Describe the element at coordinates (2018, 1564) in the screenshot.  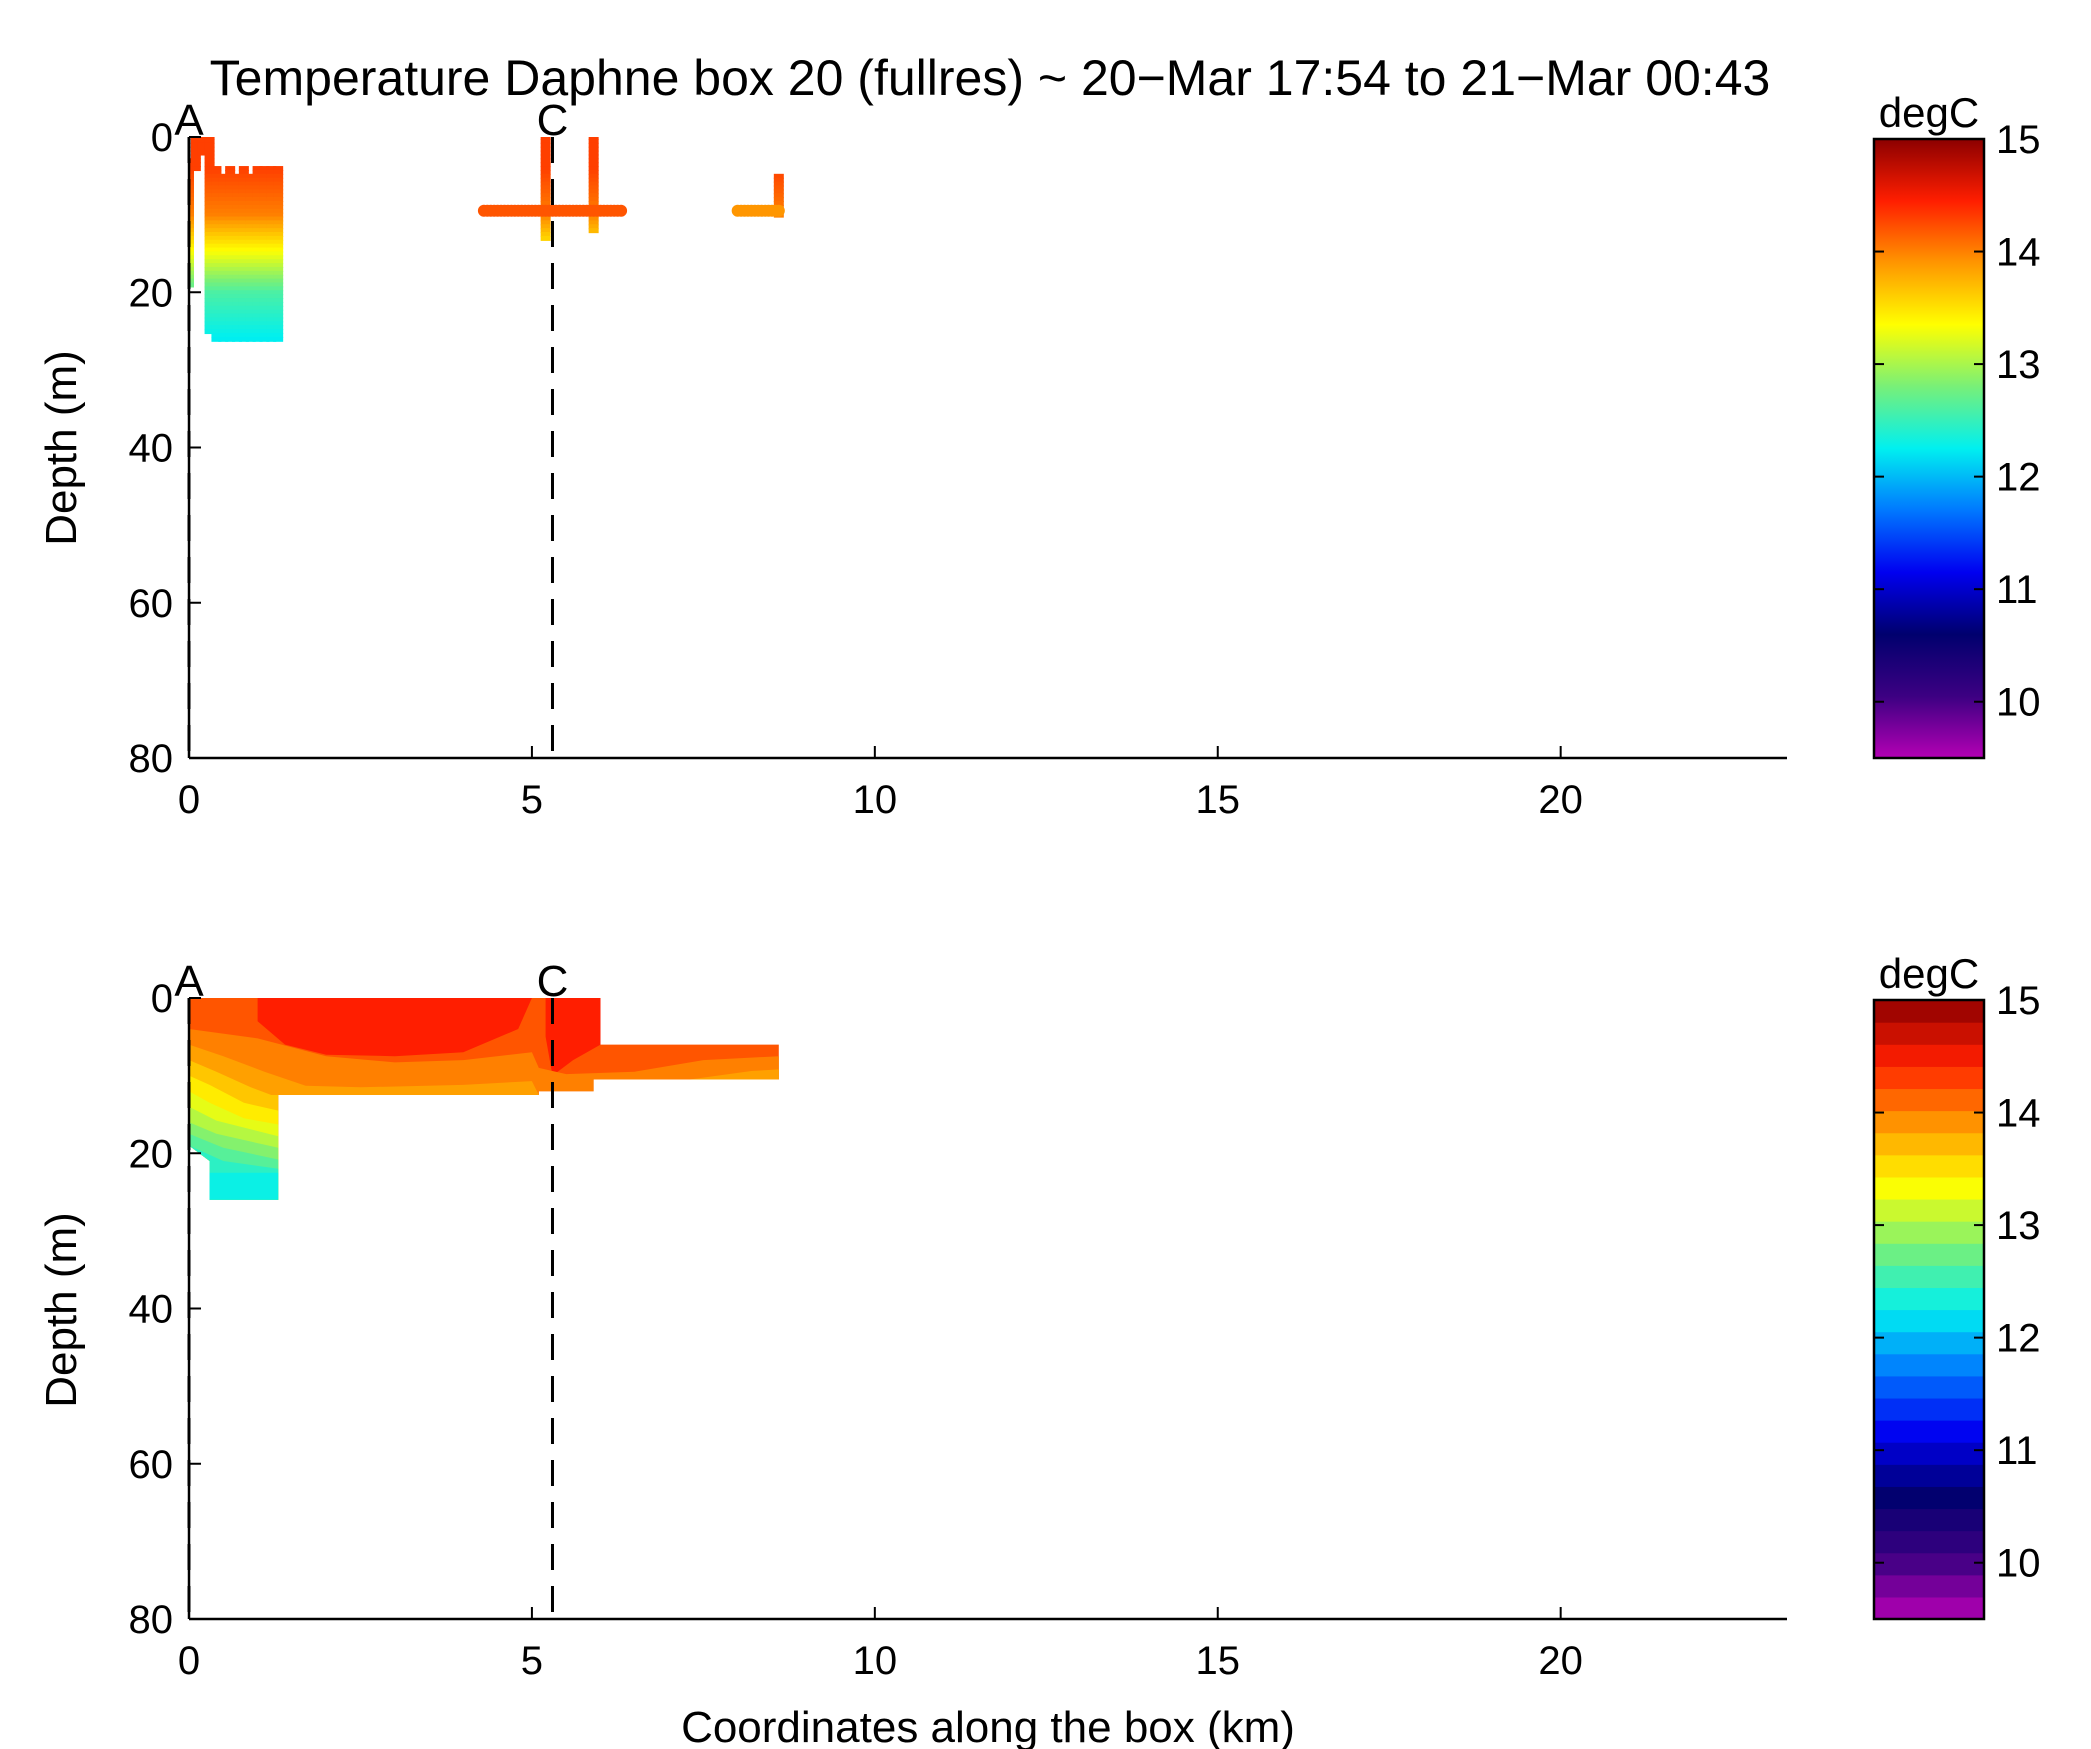
I see `colorbar-tick-label: 10` at that location.